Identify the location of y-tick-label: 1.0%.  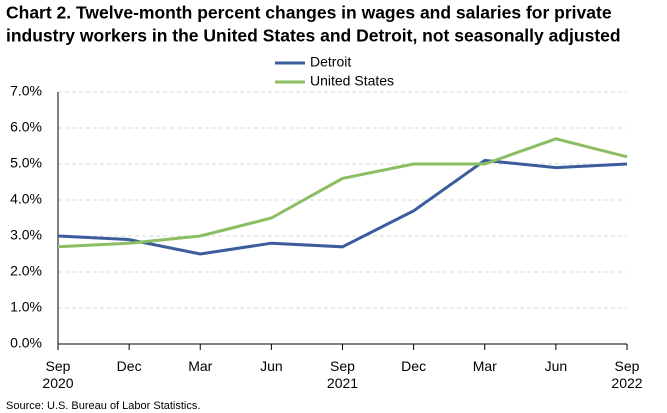
(26, 307).